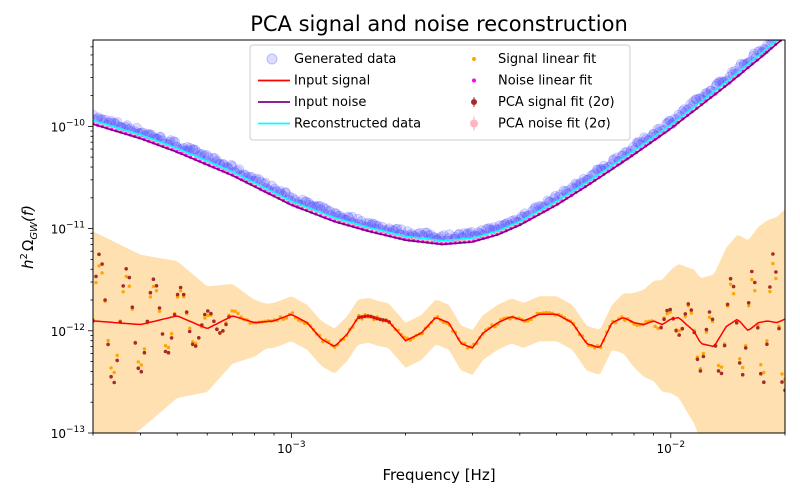 This screenshot has height=500, width=800. I want to click on noise-linear-fit-point, so click(784, 36).